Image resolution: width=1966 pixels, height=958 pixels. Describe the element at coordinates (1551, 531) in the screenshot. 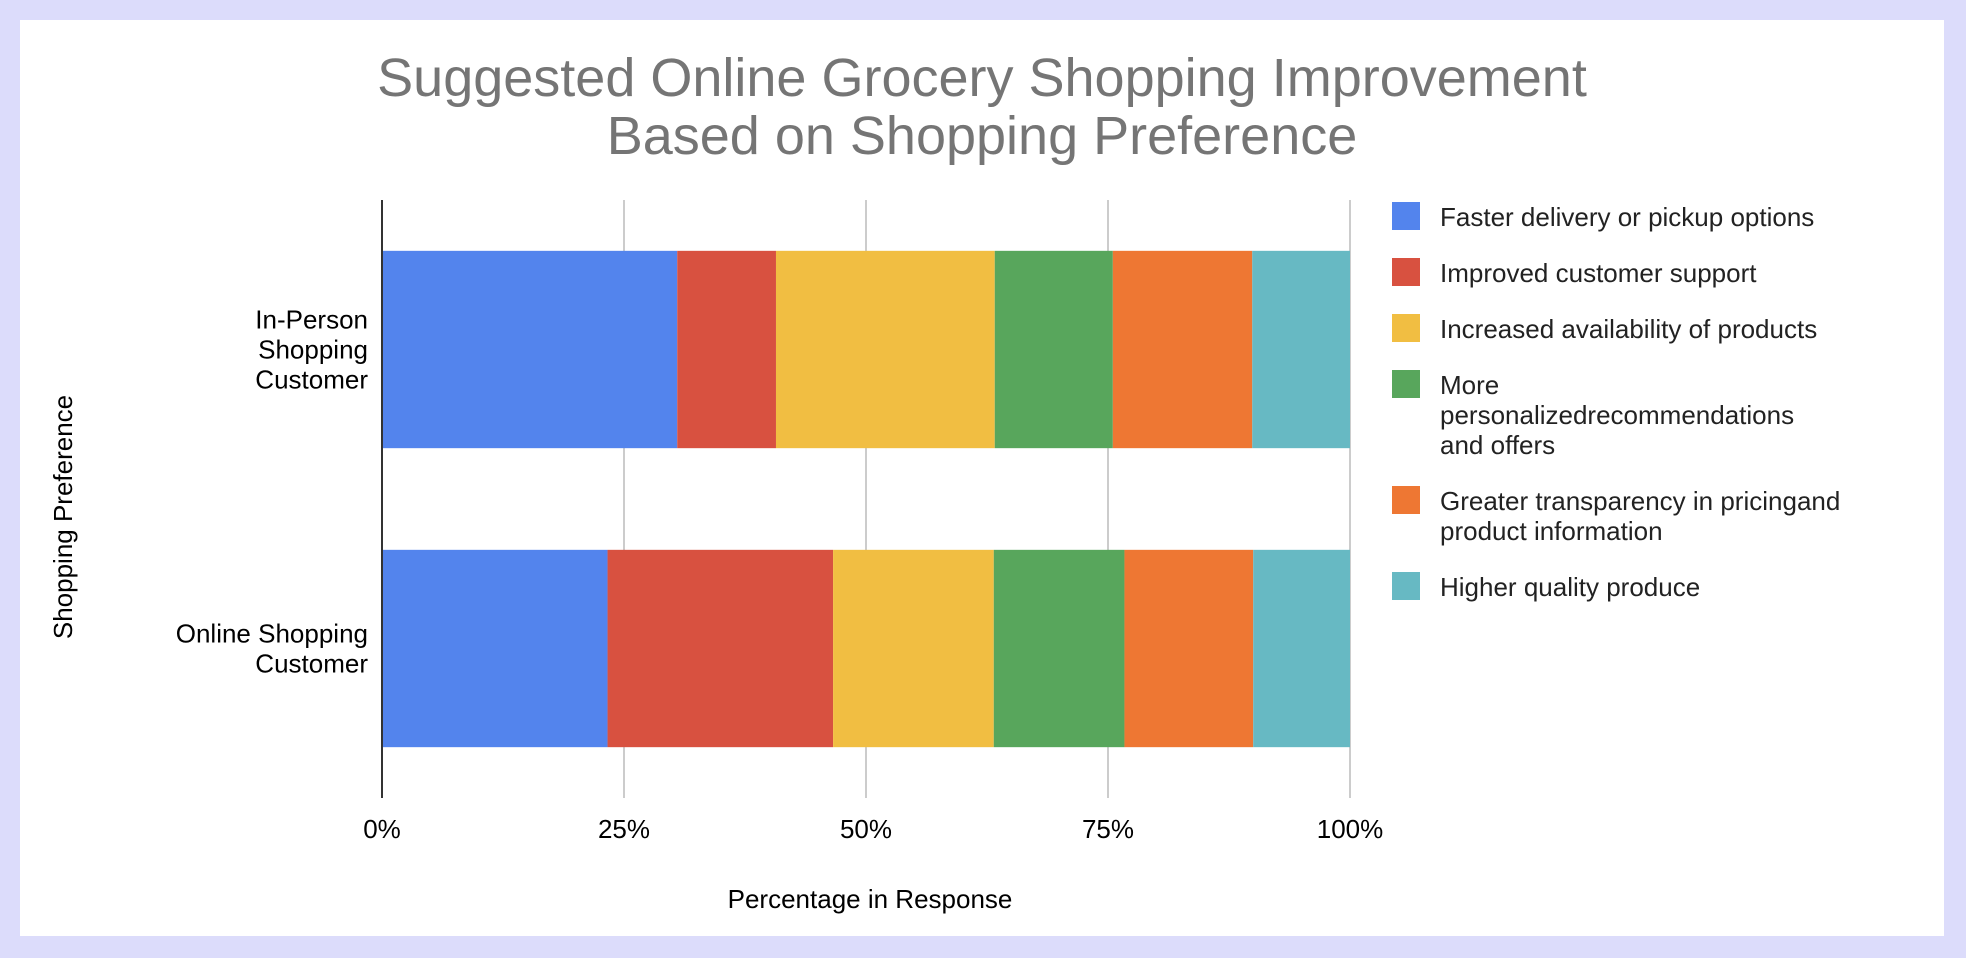

I see `legend-label-4-line-1: product information` at that location.